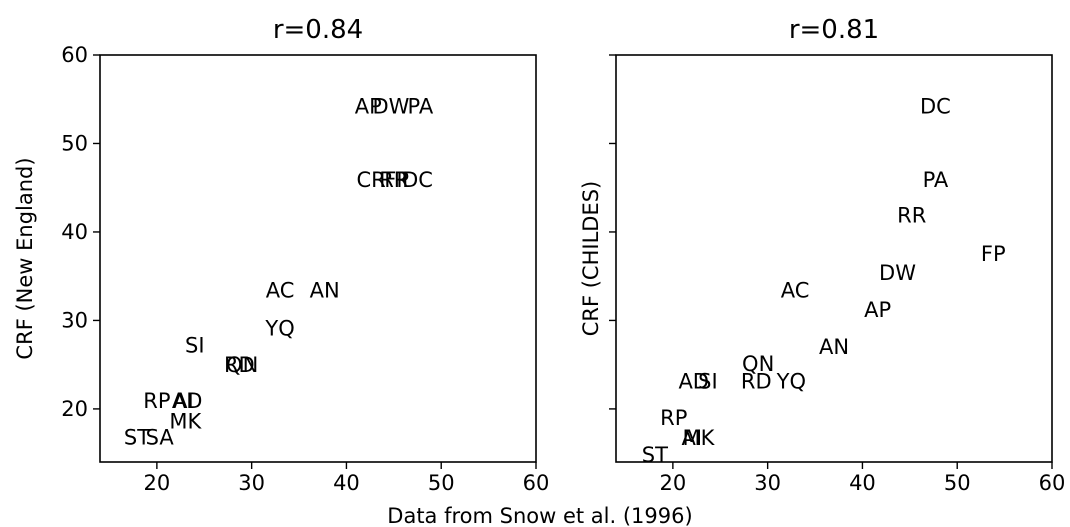 The height and width of the screenshot is (527, 1070). I want to click on panel-1-y-tick-label: 40, so click(74, 232).